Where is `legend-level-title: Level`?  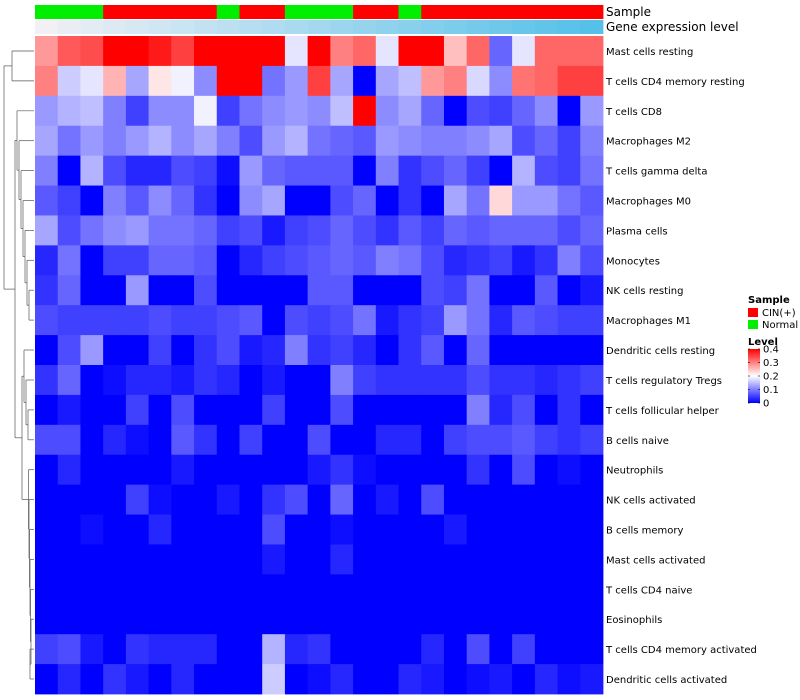 legend-level-title: Level is located at coordinates (763, 342).